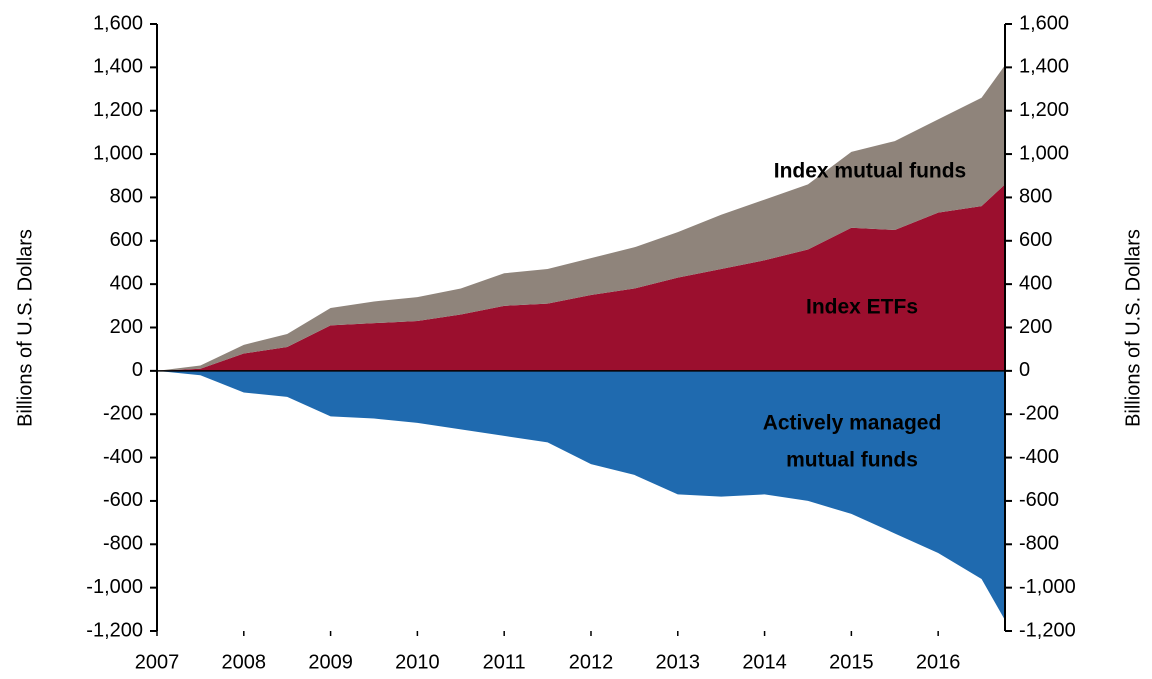  What do you see at coordinates (25, 328) in the screenshot?
I see `y-axis-label: Billions of U.S. Dollars` at bounding box center [25, 328].